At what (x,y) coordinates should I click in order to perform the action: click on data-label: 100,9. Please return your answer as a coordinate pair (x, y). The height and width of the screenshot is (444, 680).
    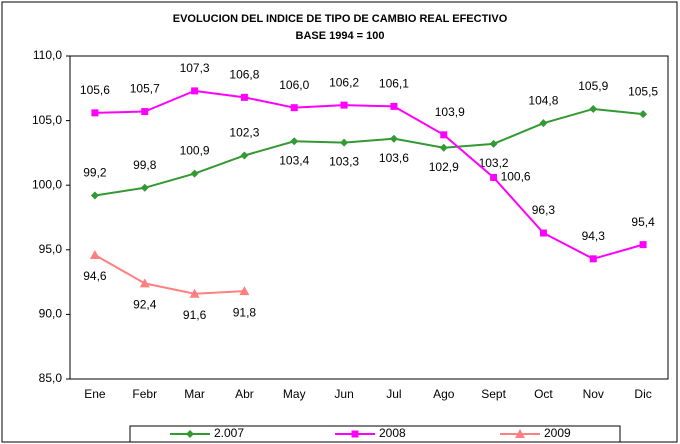
    Looking at the image, I should click on (195, 151).